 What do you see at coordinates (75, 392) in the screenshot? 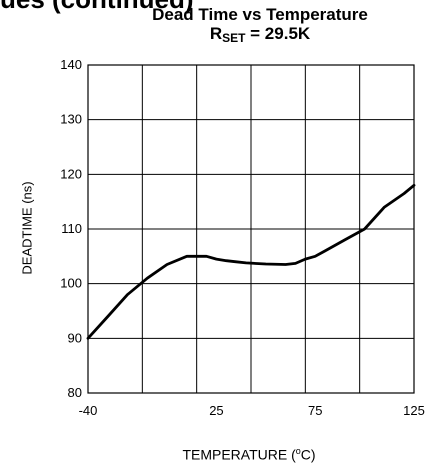
I see `y-tick-label: 80` at bounding box center [75, 392].